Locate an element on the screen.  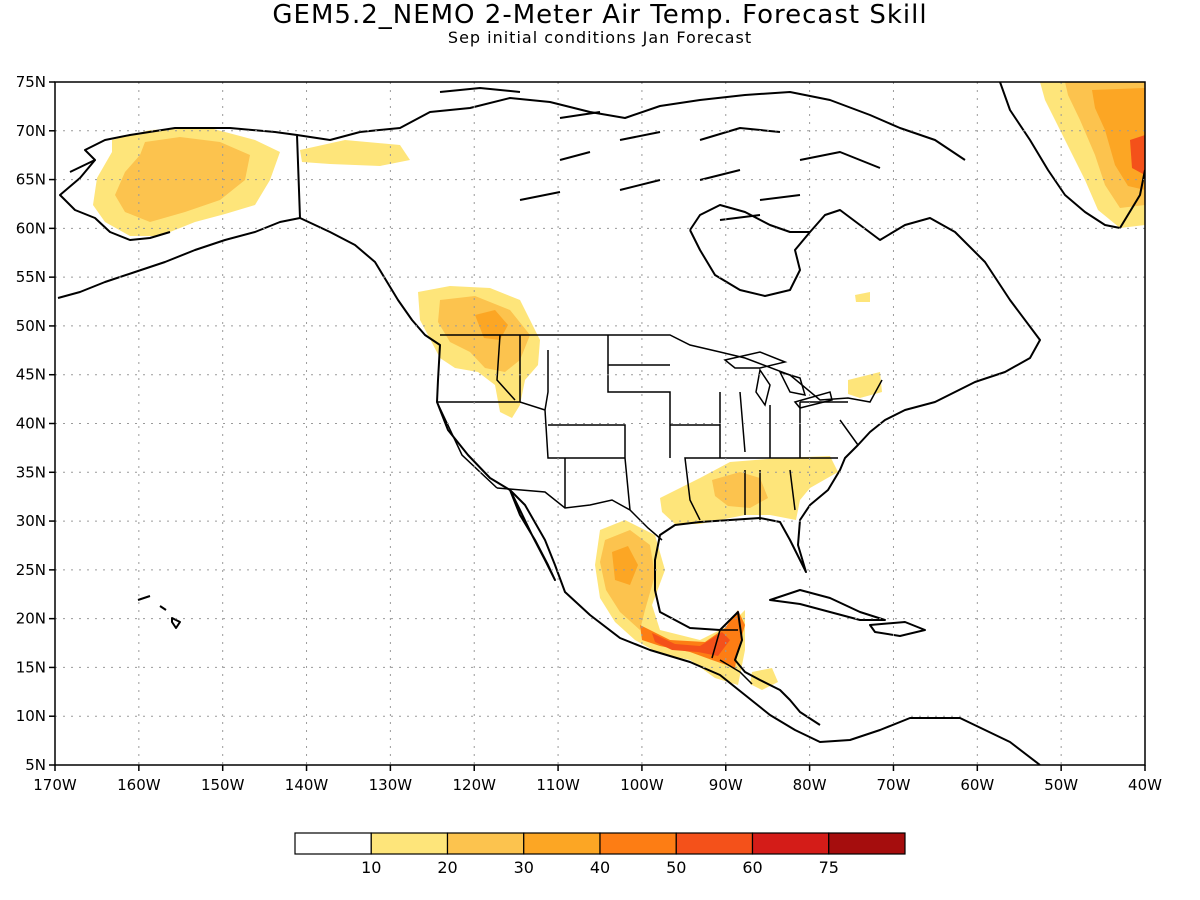
coastline-alaska-west is located at coordinates (115, 200).